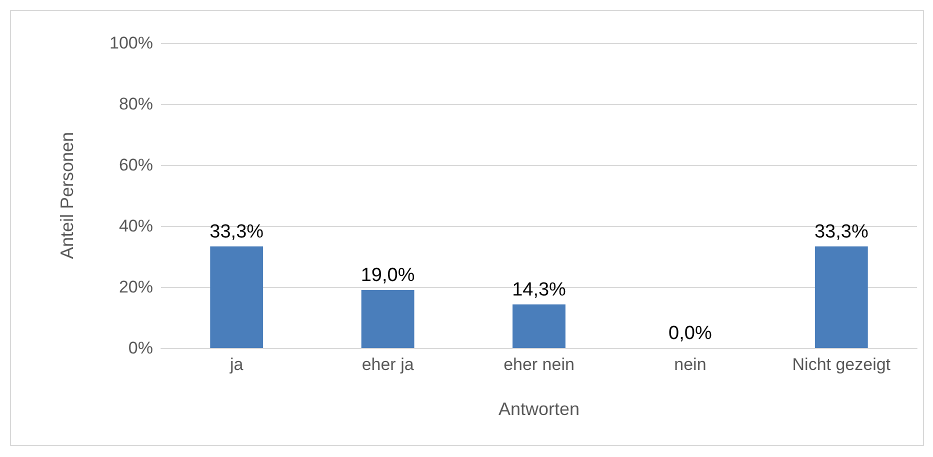 The image size is (933, 457). I want to click on data-label: 19,0%, so click(387, 275).